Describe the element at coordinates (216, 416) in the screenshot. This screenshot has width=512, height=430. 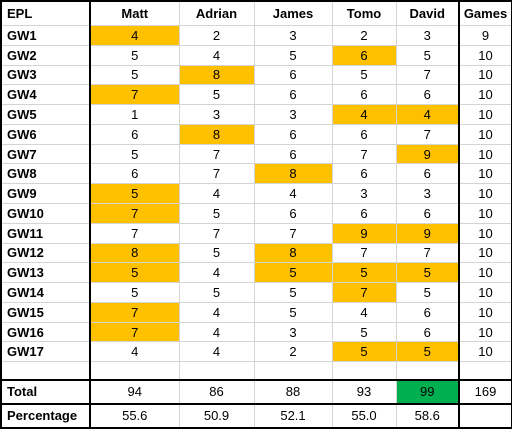
I see `percentage-cell: 50.9` at that location.